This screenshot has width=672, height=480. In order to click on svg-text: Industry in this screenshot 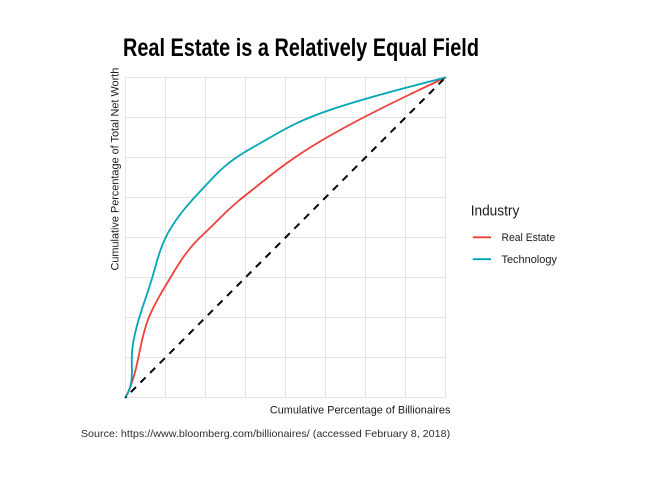, I will do `click(495, 211)`.